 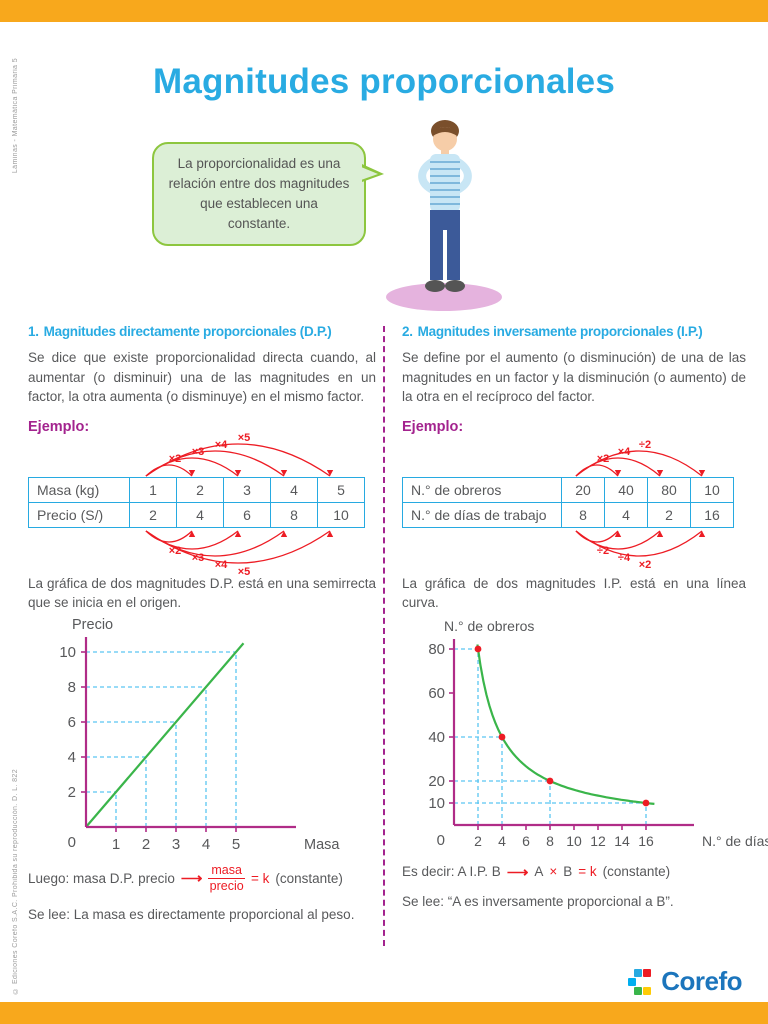 What do you see at coordinates (598, 841) in the screenshot?
I see `x-tick-label: 12` at bounding box center [598, 841].